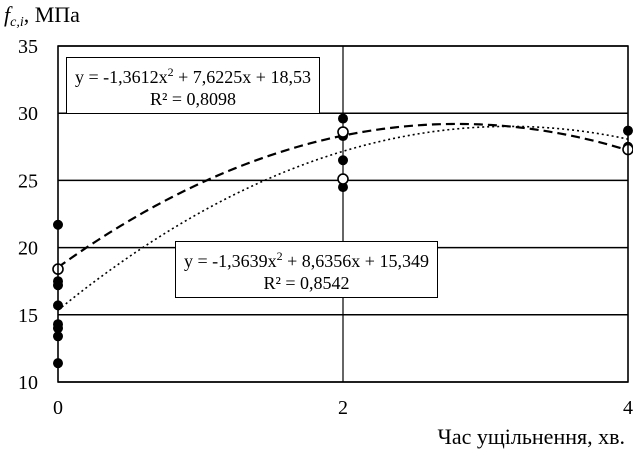 This screenshot has height=455, width=633. I want to click on y-axis-unit: , МПа, so click(51, 14).